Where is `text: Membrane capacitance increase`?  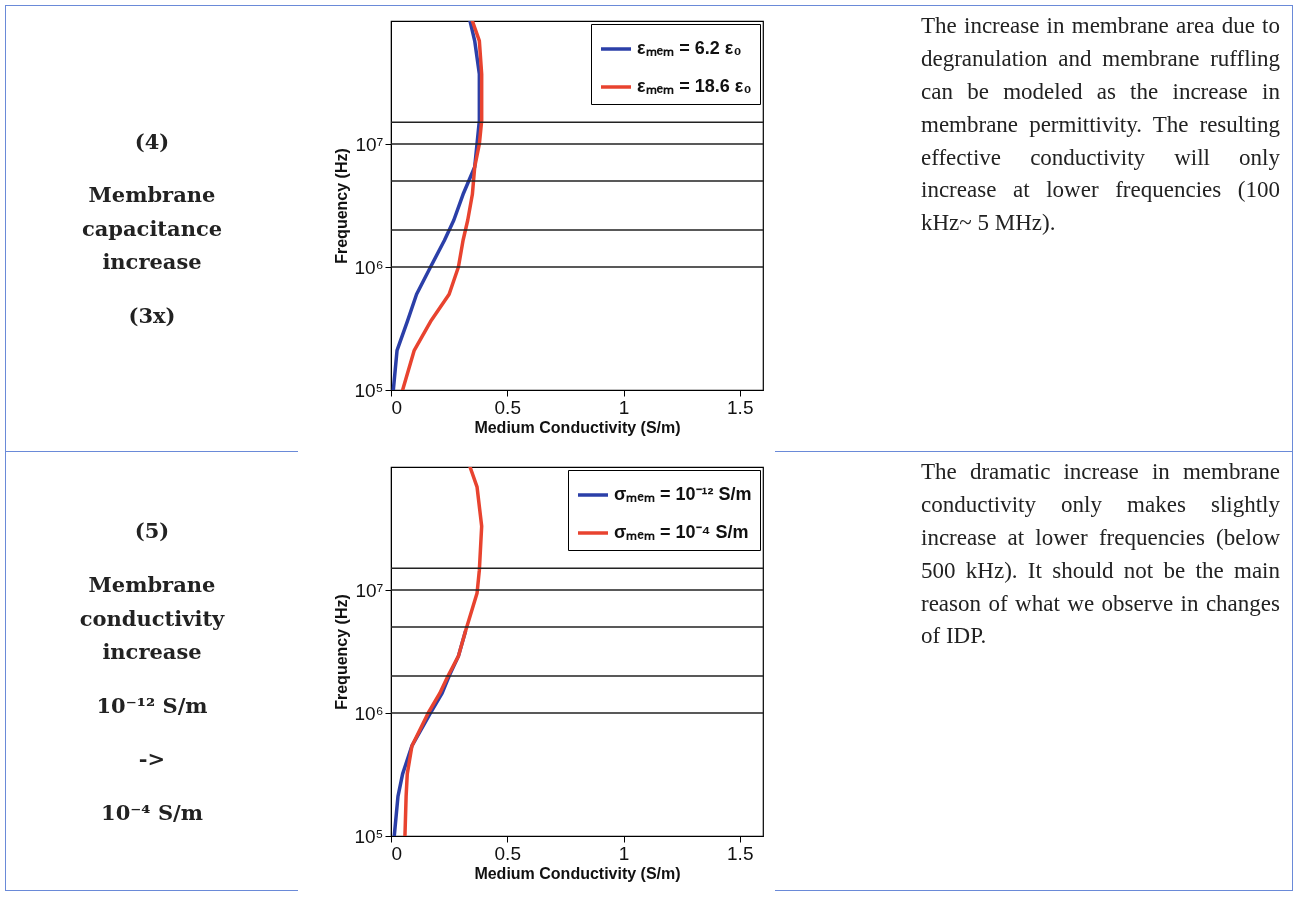 text: Membrane capacitance increase is located at coordinates (152, 229).